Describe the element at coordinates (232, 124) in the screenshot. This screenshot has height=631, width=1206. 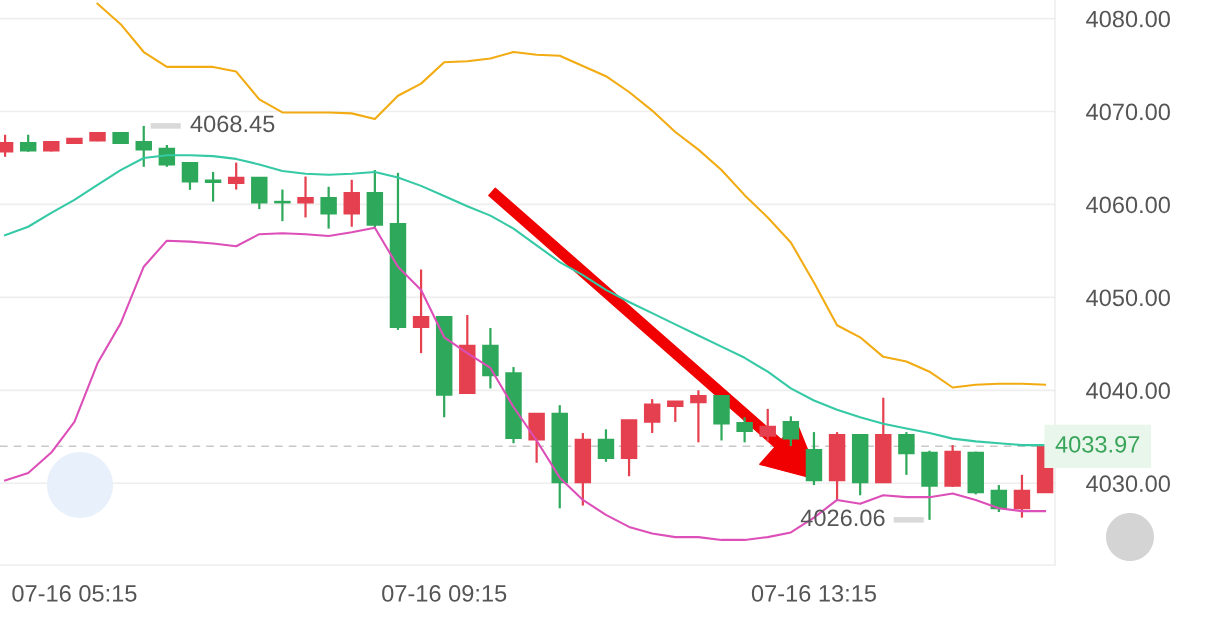
I see `annotation: 4068.45` at that location.